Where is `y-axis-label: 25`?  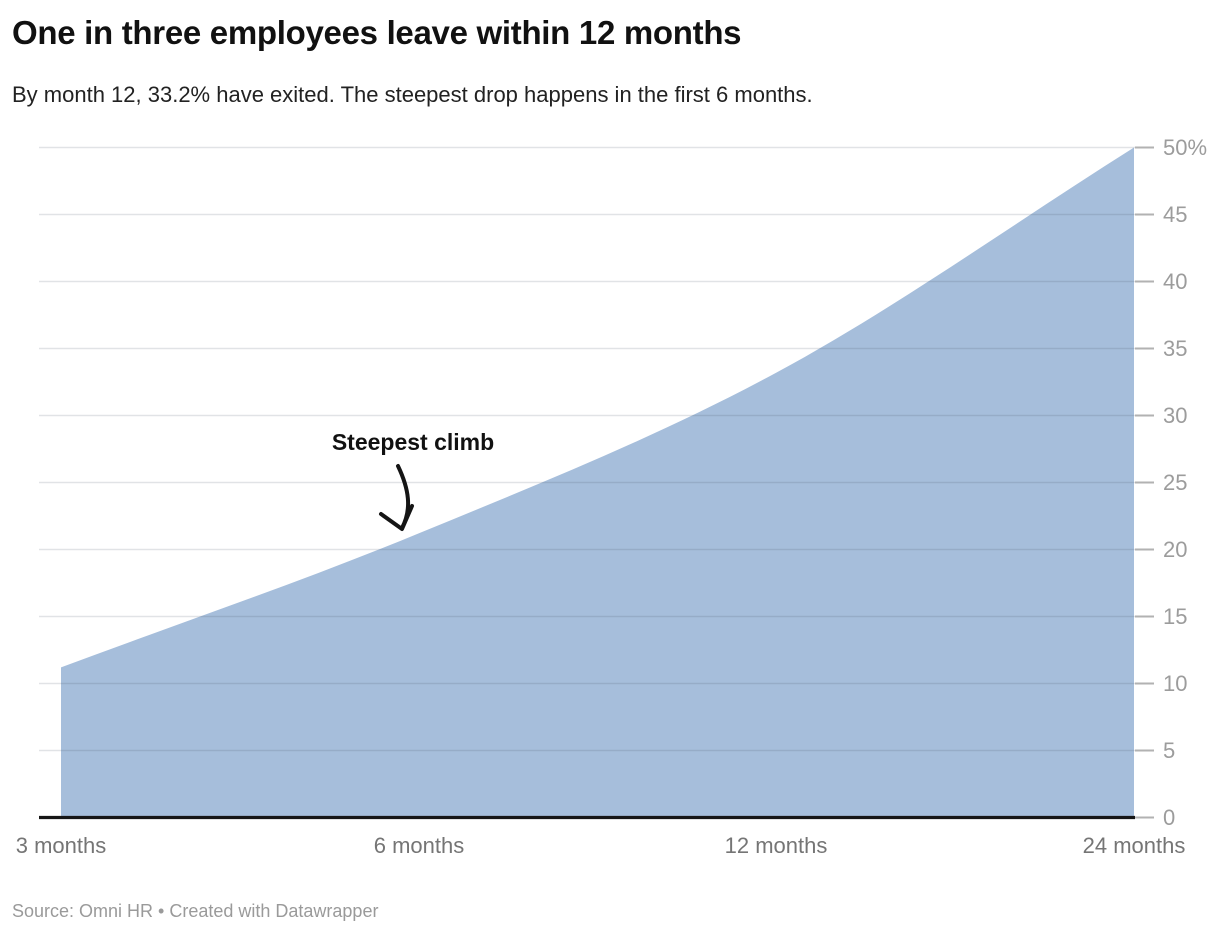
y-axis-label: 25 is located at coordinates (1175, 482).